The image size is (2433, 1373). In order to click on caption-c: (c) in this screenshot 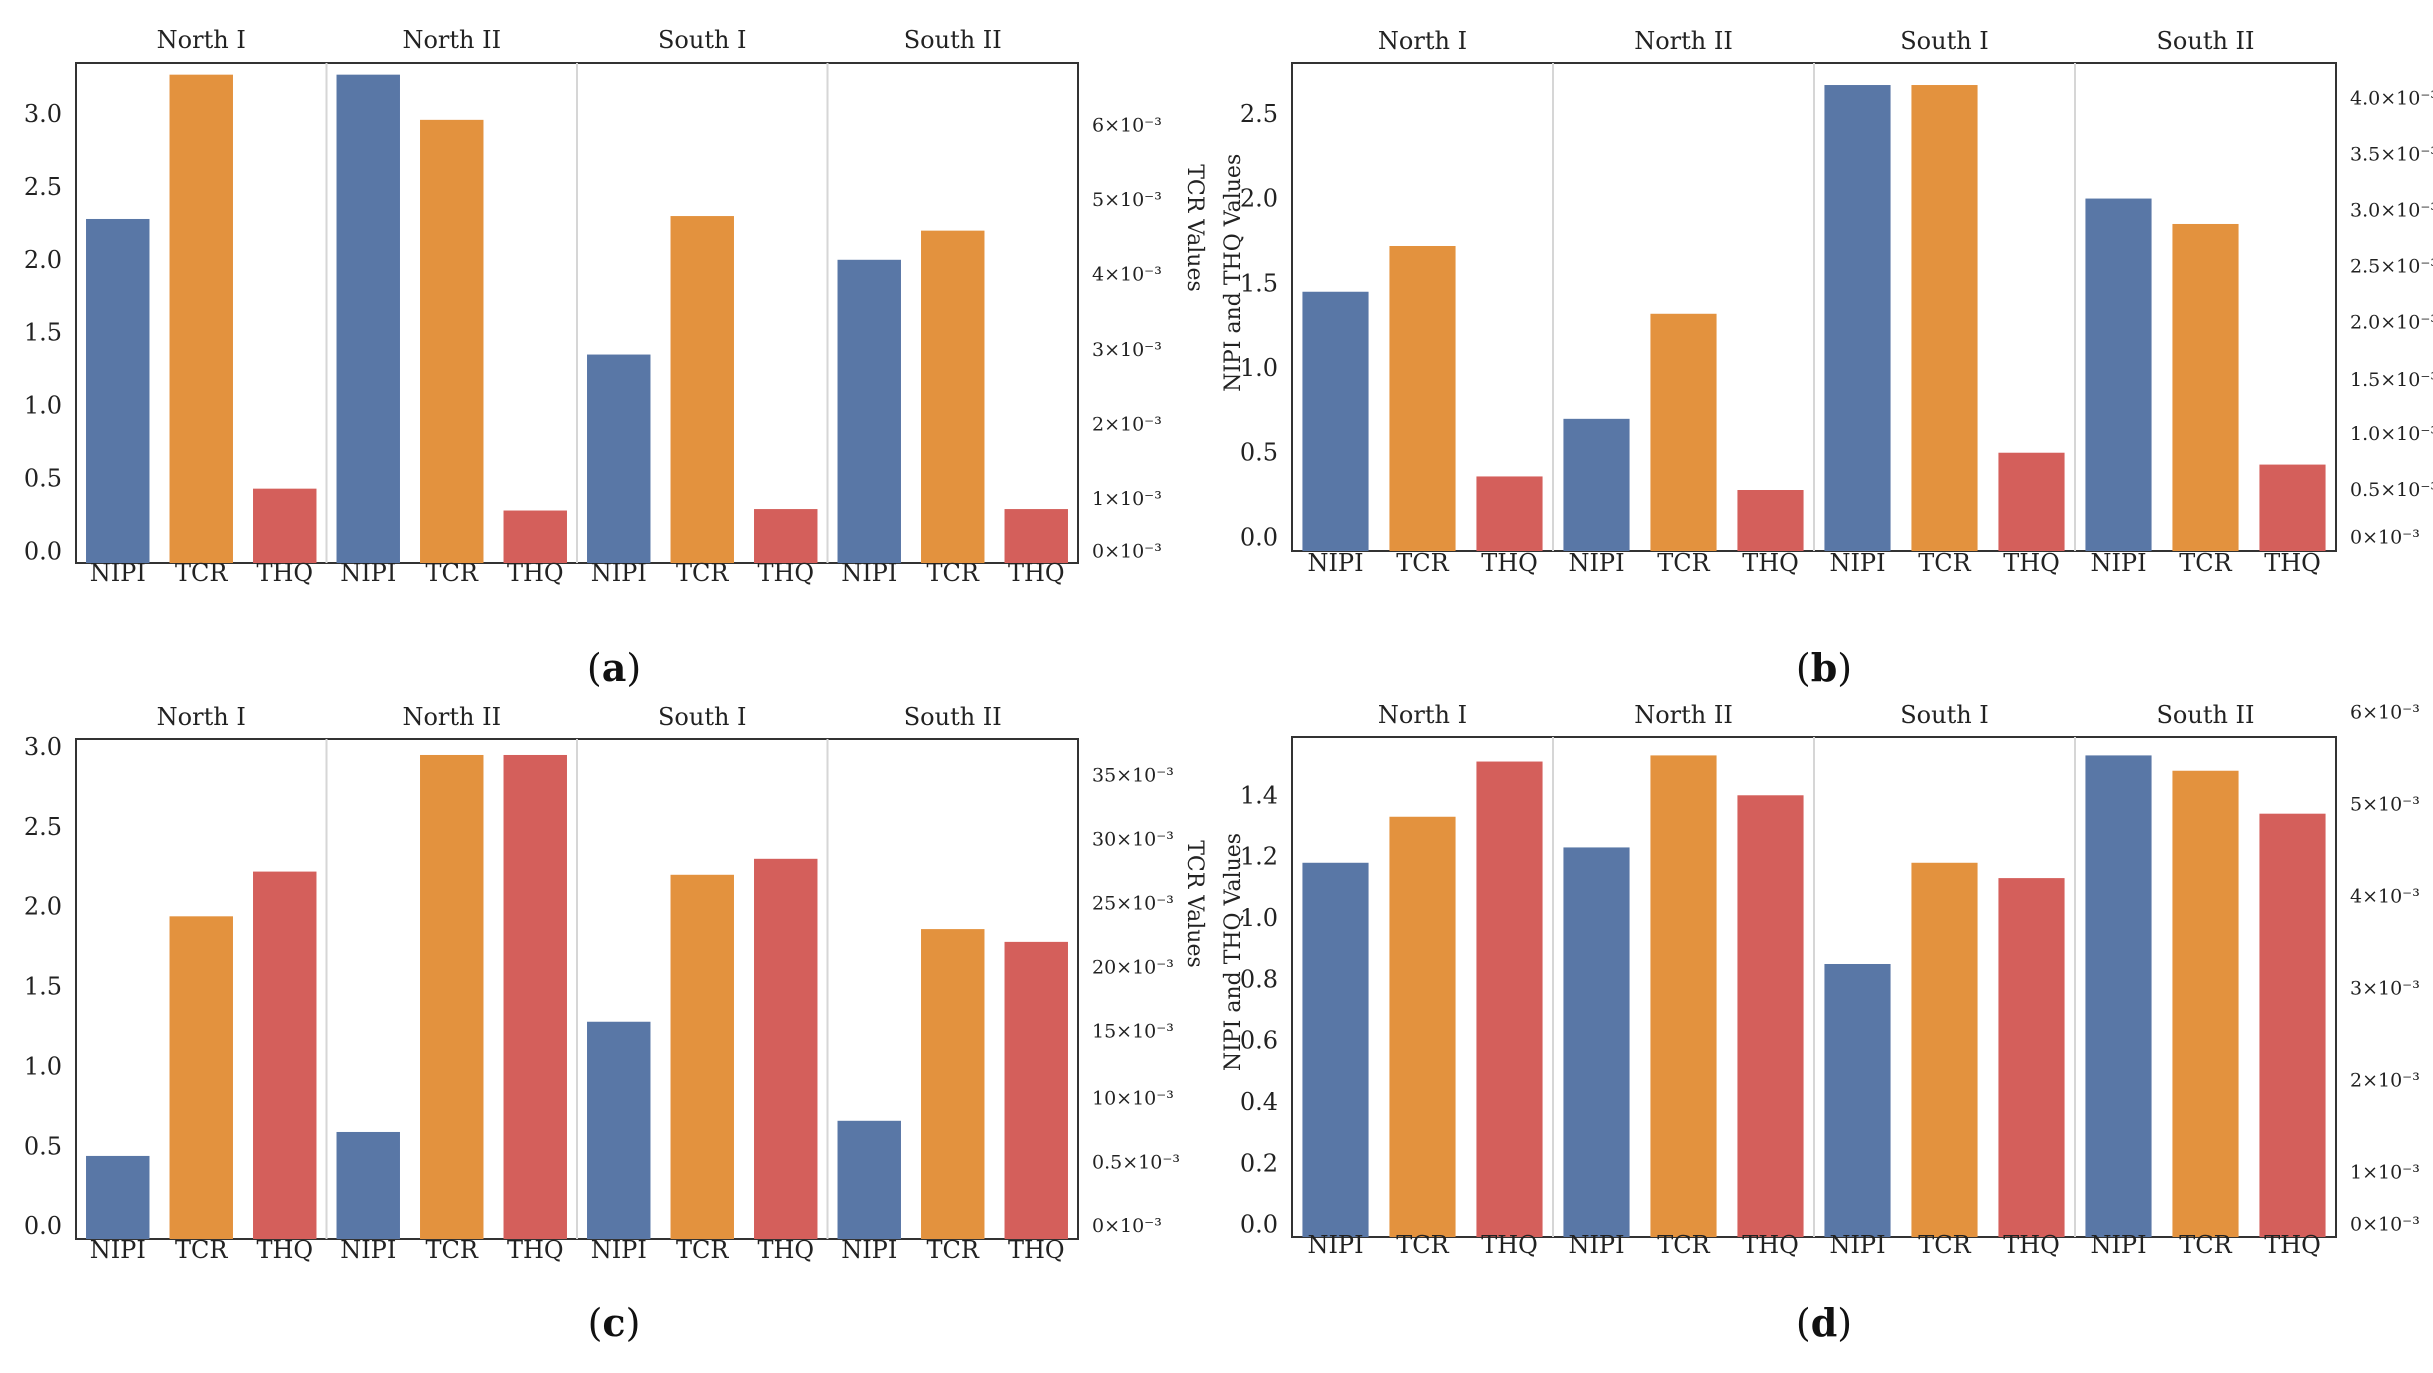, I will do `click(614, 1322)`.